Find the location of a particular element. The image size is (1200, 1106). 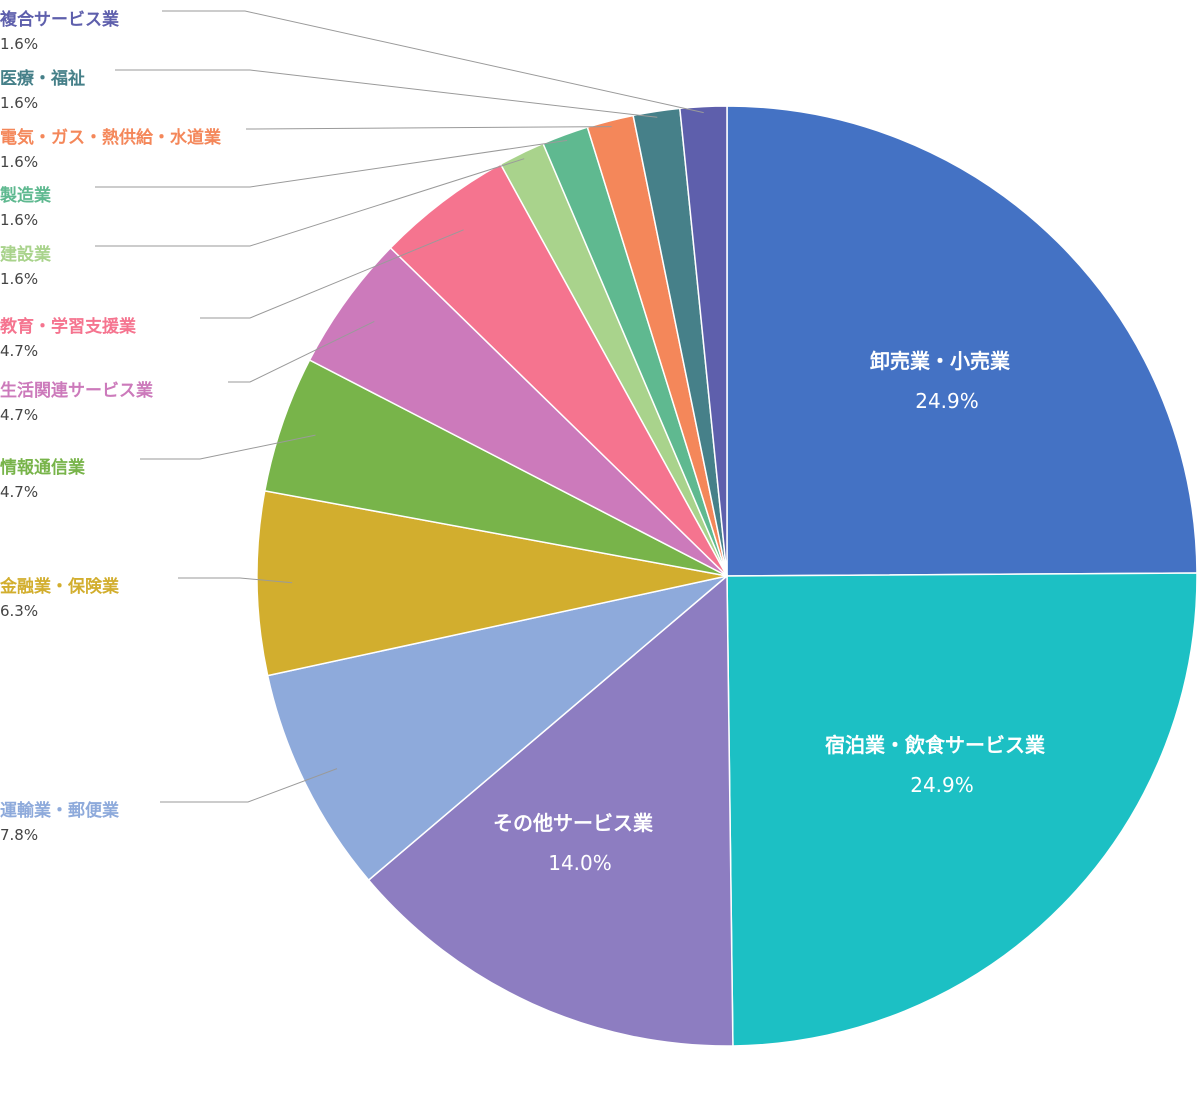

slice-8-value: 1.6% is located at coordinates (19, 279).